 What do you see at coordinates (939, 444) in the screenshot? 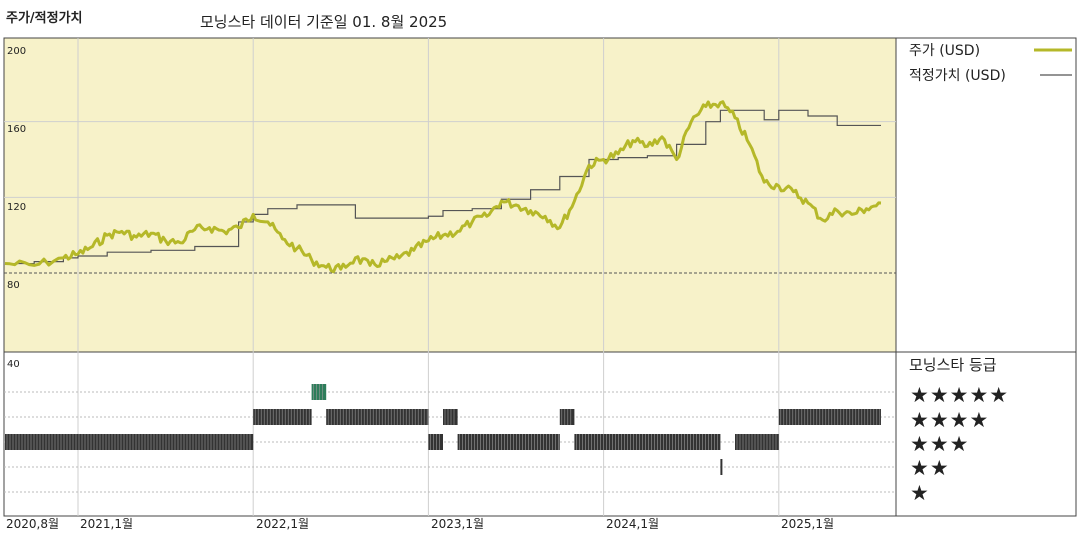
I see `rating-legend-3-stars: ★★★` at bounding box center [939, 444].